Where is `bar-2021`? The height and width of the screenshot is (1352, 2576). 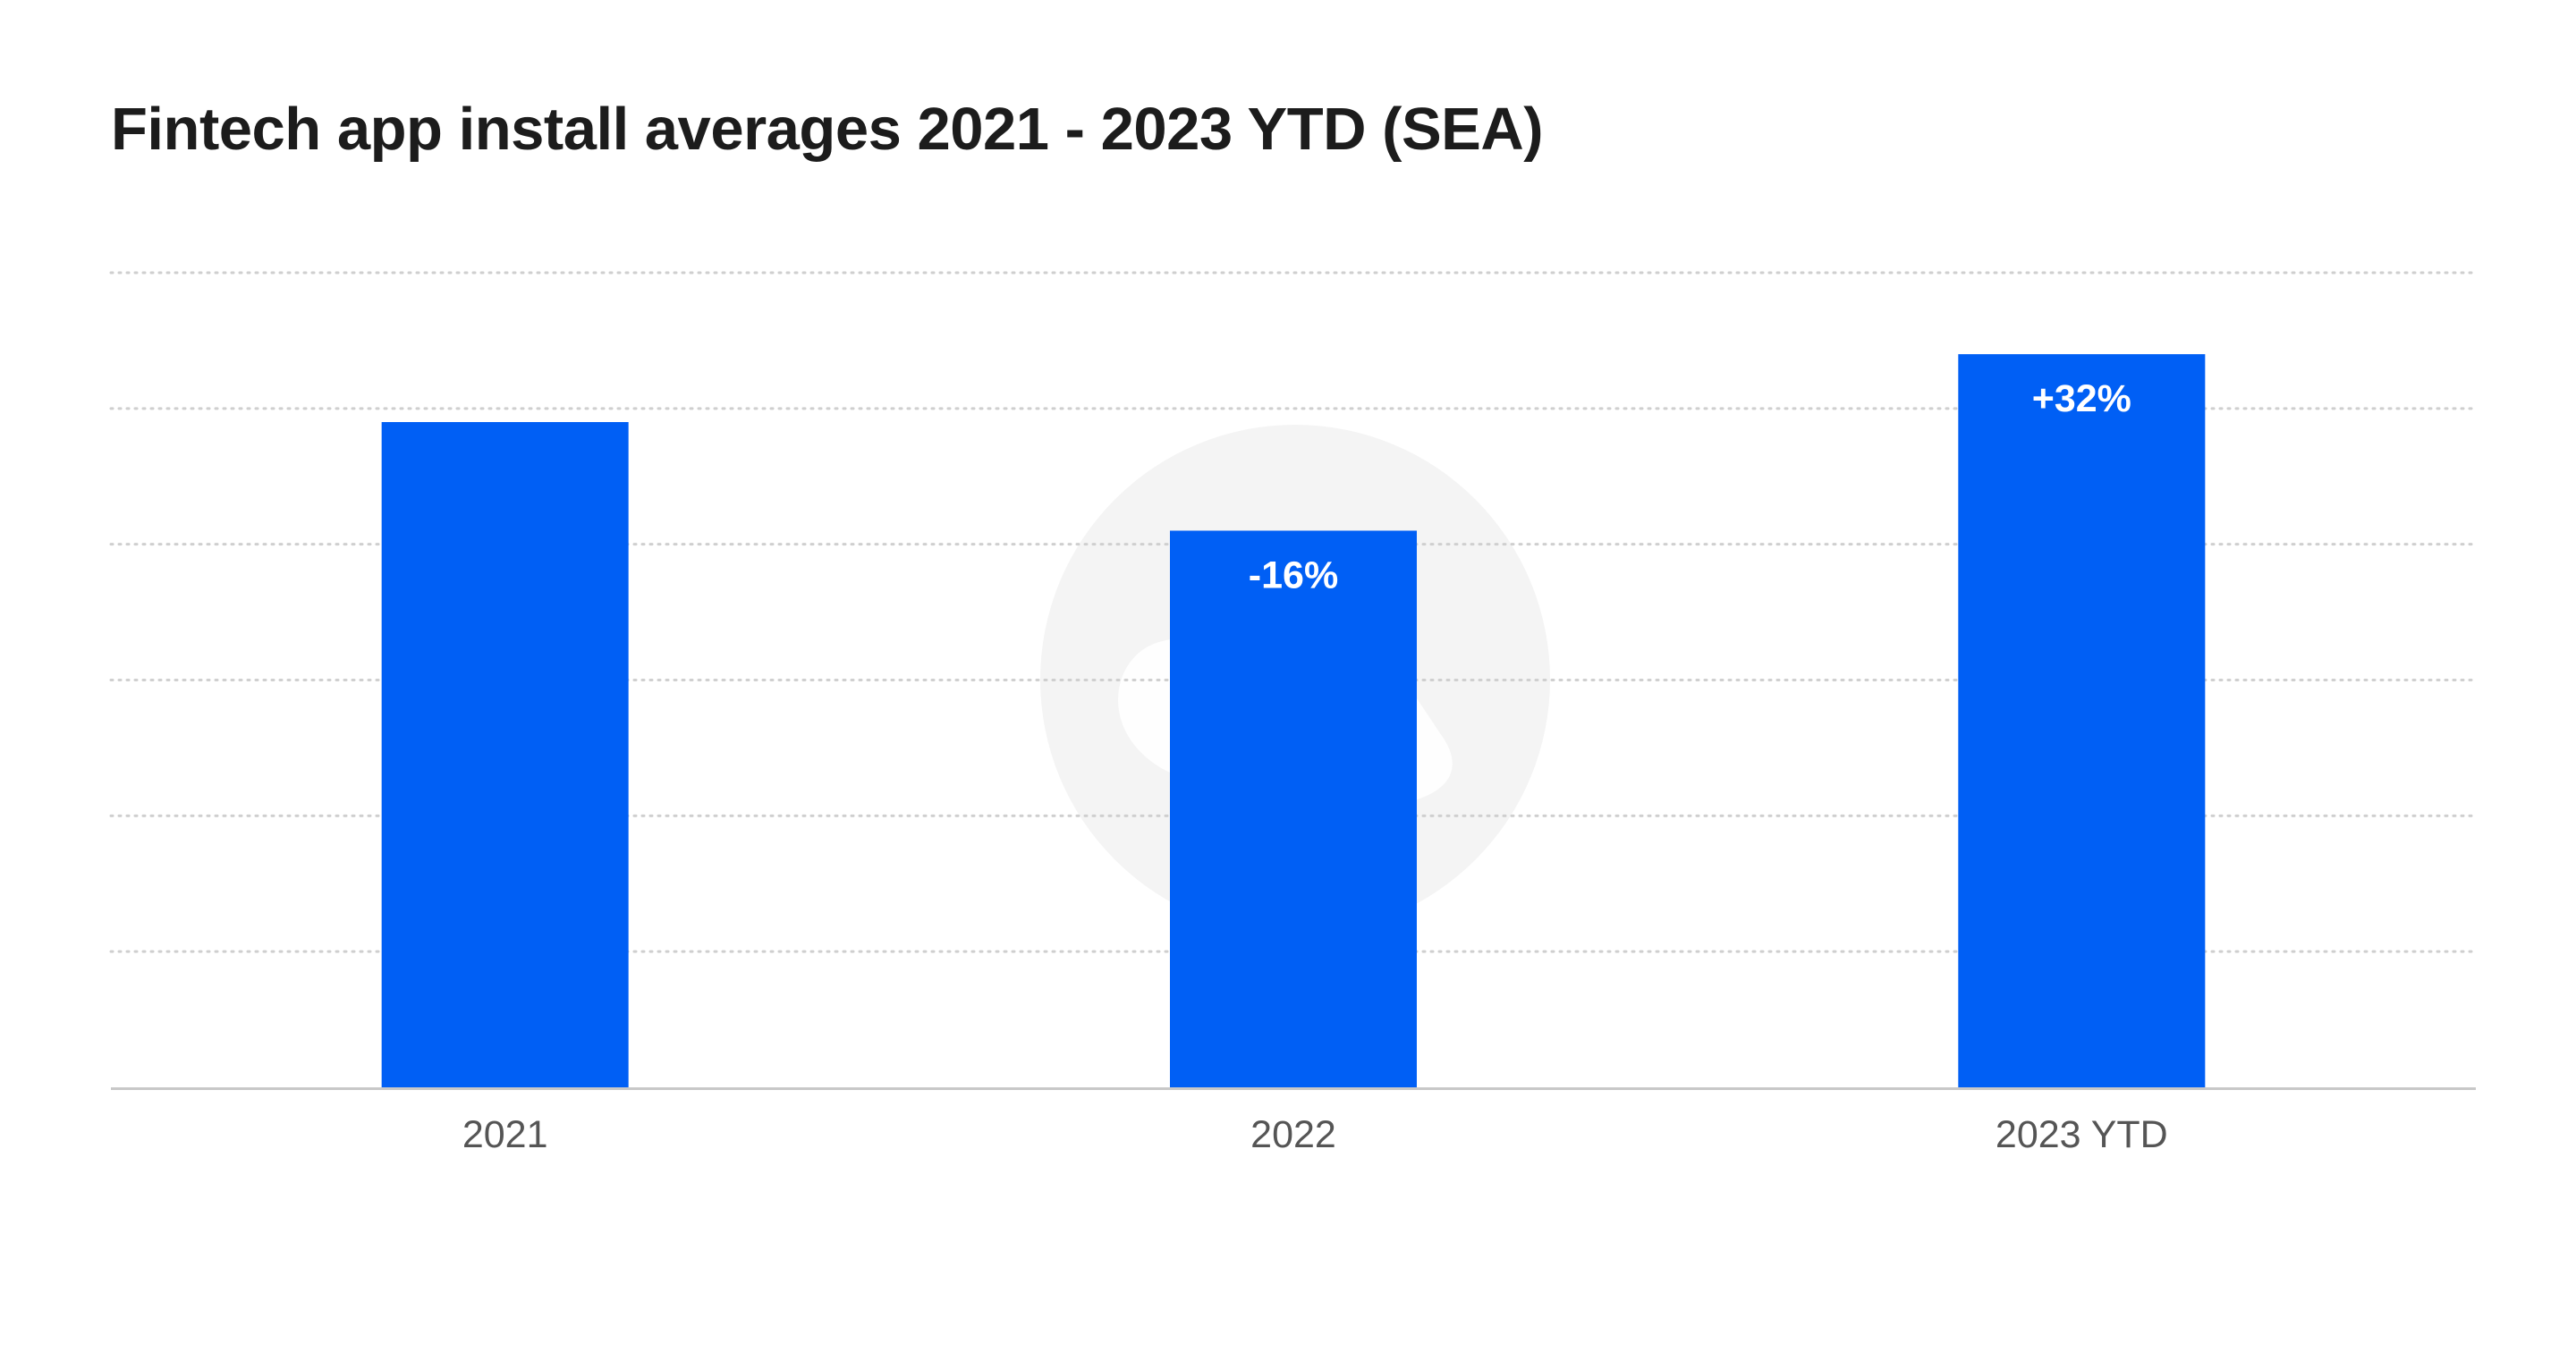
bar-2021 is located at coordinates (505, 754).